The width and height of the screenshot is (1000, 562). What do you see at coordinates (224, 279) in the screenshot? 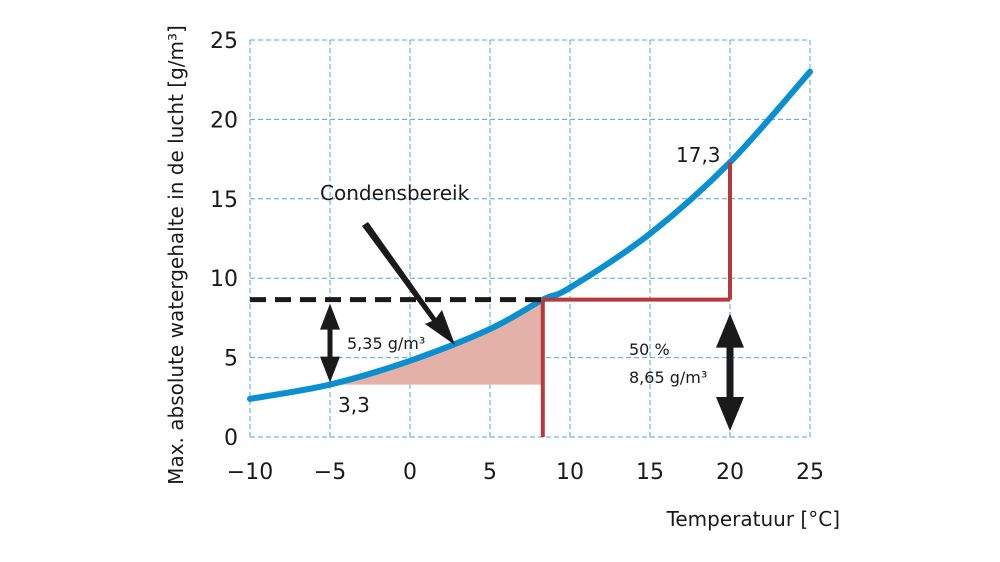
I see `y-tick-label: 10` at bounding box center [224, 279].